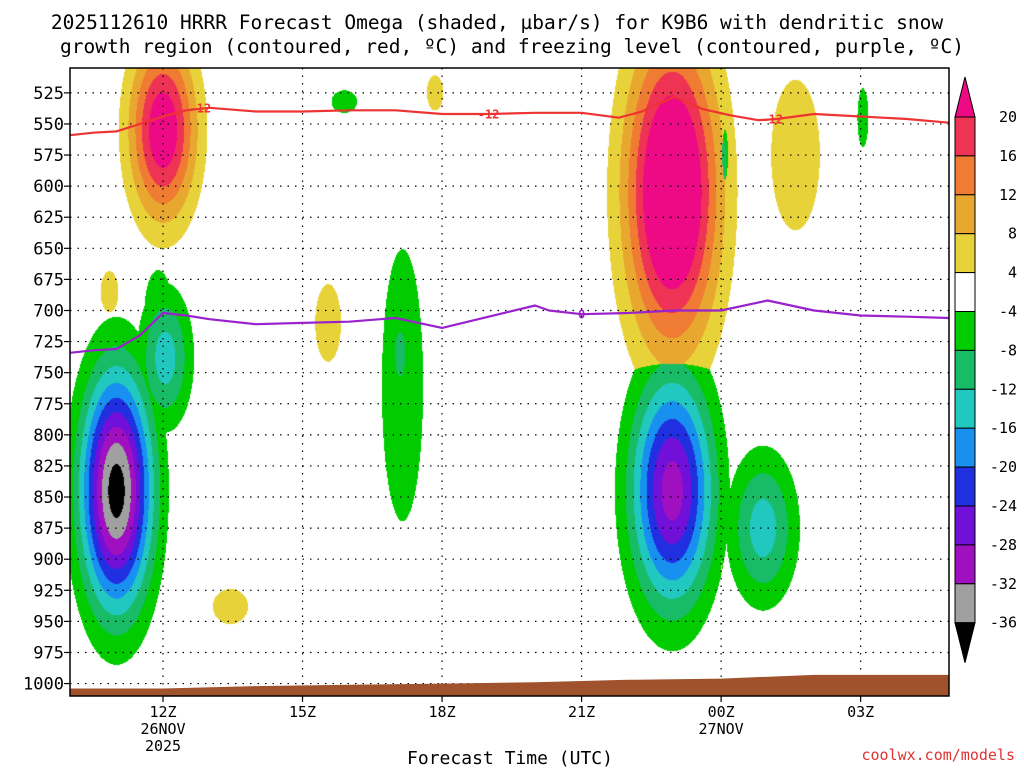 The width and height of the screenshot is (1024, 768). Describe the element at coordinates (985, 369) in the screenshot. I see `colorbar-legend: 20 16 12 8 4 -4 -8 -12 -16 -20 -24 -28 -32 -36` at that location.